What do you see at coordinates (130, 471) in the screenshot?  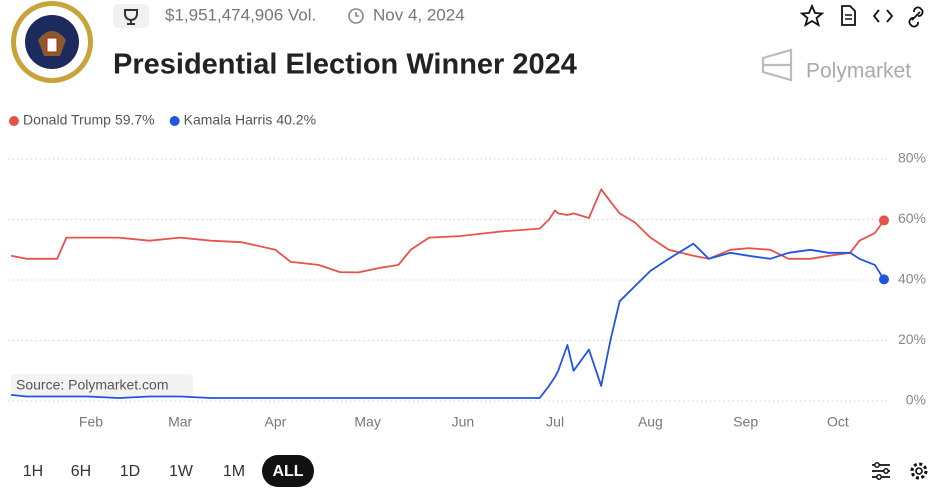 I see `range-button: 1D` at bounding box center [130, 471].